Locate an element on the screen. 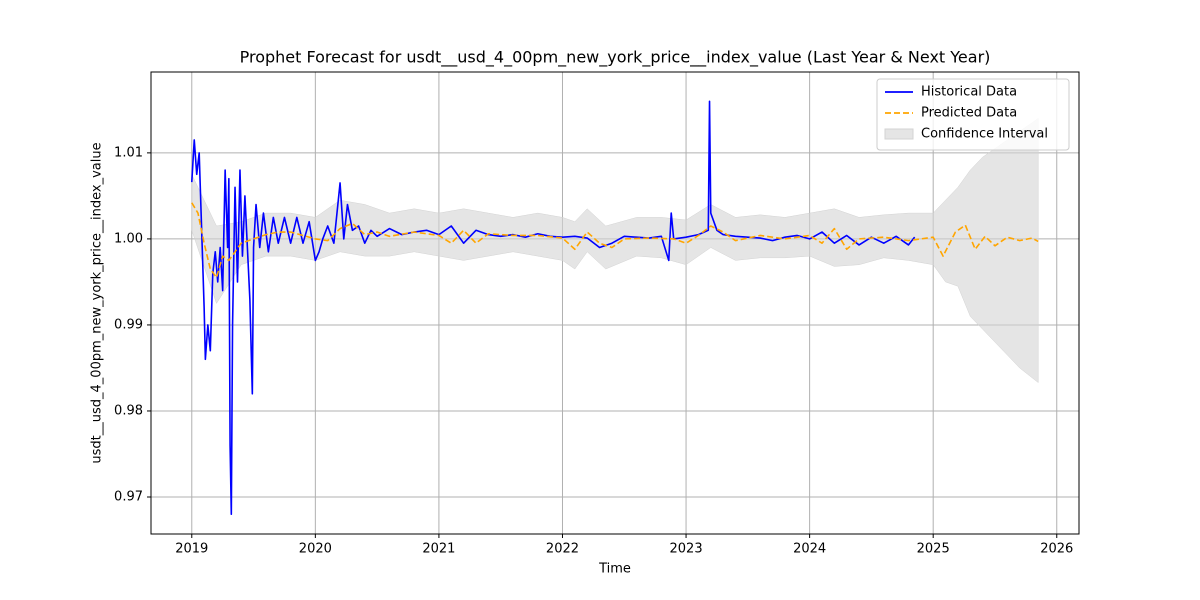  legend-box is located at coordinates (973, 114).